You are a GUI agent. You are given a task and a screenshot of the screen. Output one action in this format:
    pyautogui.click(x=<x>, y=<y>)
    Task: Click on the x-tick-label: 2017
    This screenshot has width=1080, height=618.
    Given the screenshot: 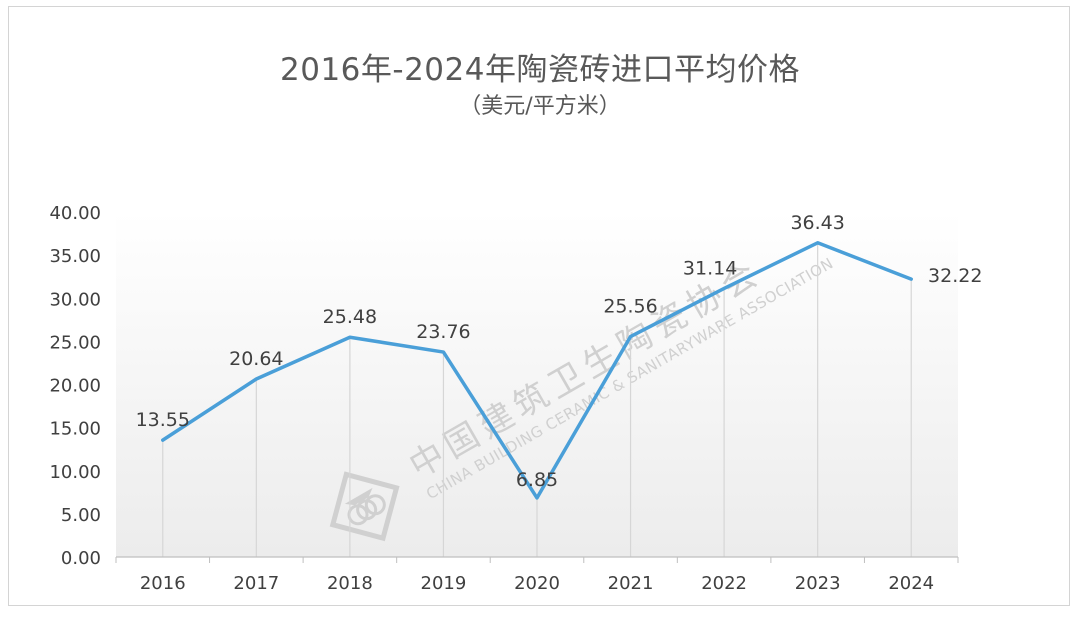 What is the action you would take?
    pyautogui.click(x=256, y=583)
    